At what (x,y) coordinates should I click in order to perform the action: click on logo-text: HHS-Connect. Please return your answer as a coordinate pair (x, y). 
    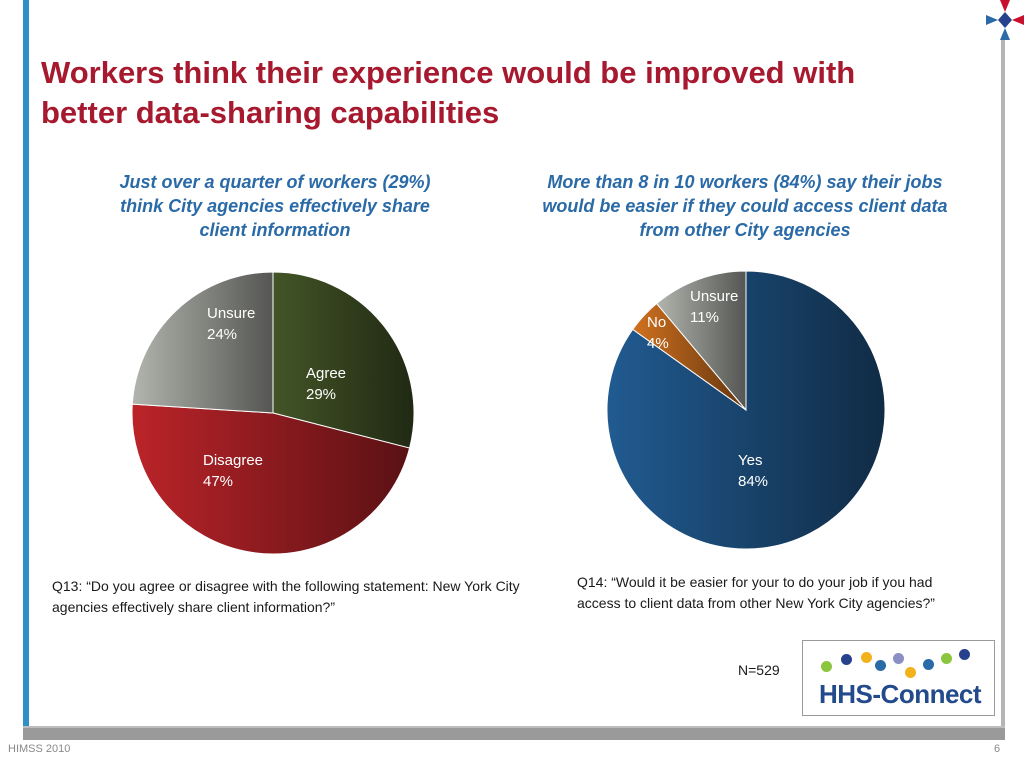
    Looking at the image, I should click on (900, 694).